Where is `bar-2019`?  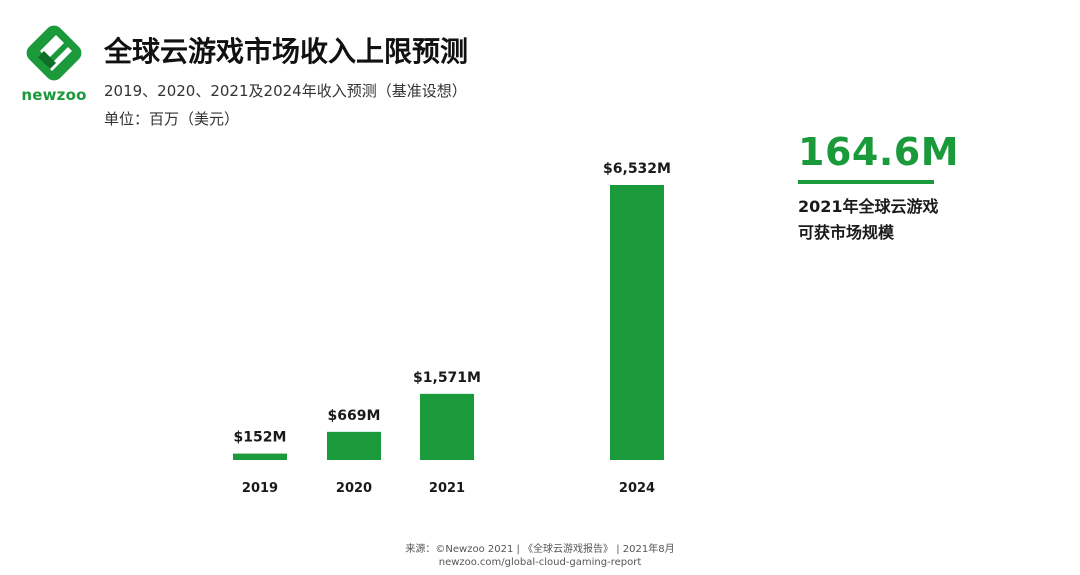
bar-2019 is located at coordinates (260, 456).